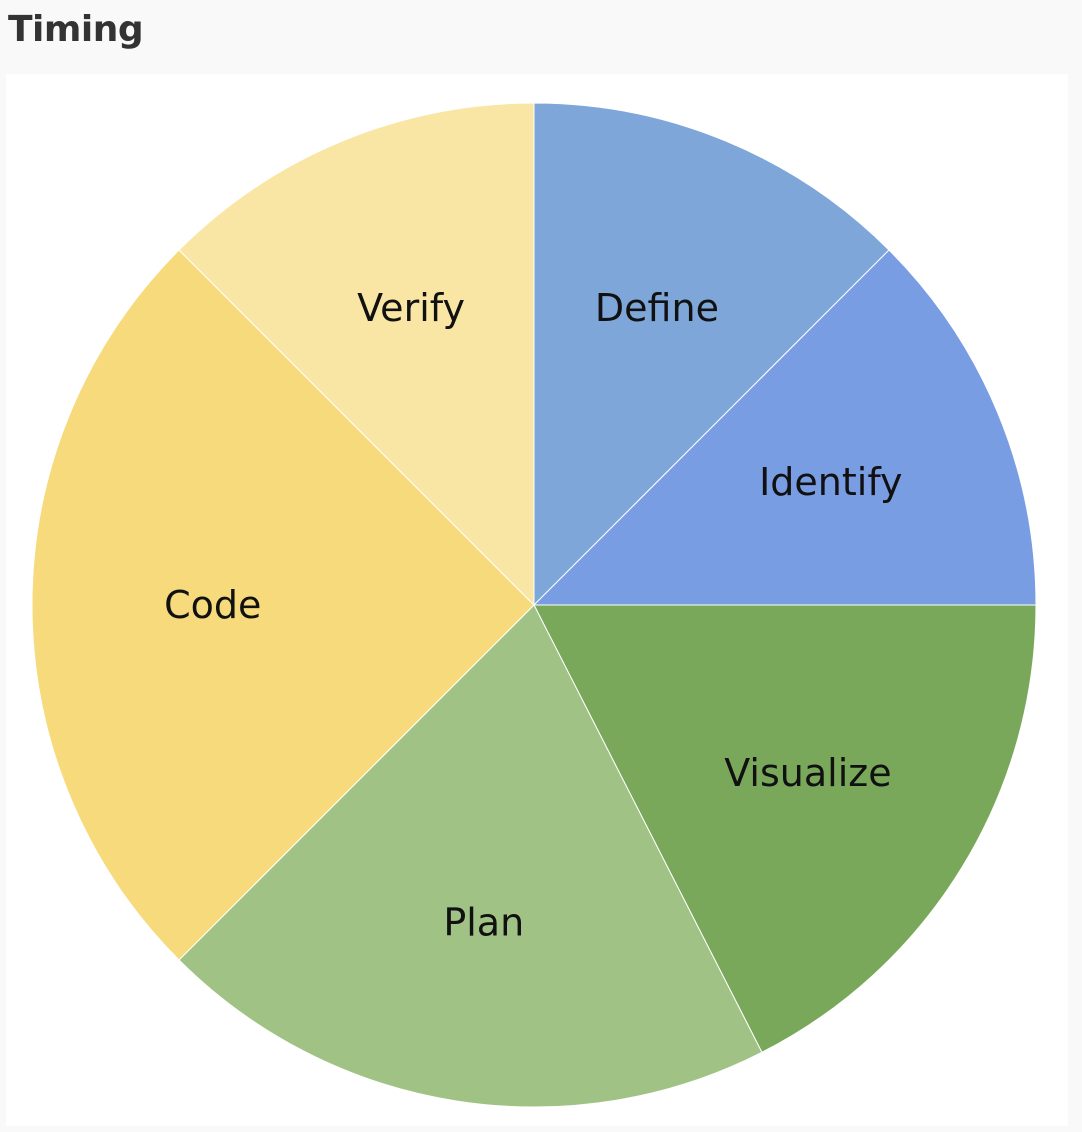 This screenshot has width=1082, height=1132. Describe the element at coordinates (483, 922) in the screenshot. I see `pie-label-plan: Plan` at that location.